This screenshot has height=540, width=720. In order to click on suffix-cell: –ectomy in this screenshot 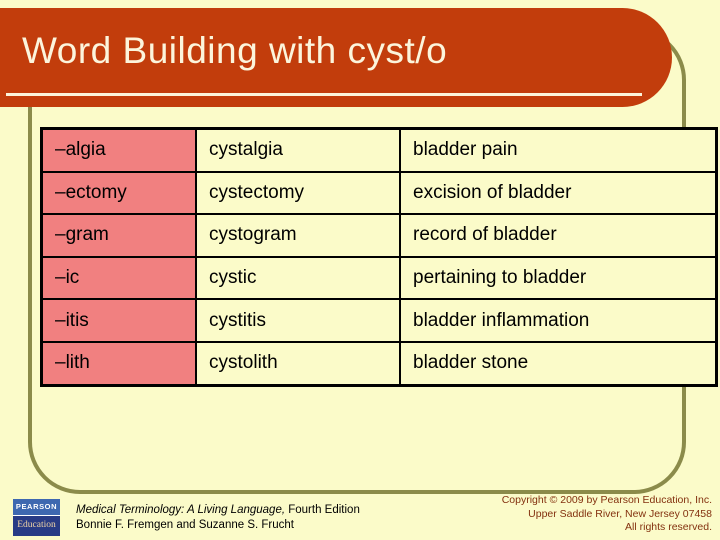, I will do `click(118, 193)`.